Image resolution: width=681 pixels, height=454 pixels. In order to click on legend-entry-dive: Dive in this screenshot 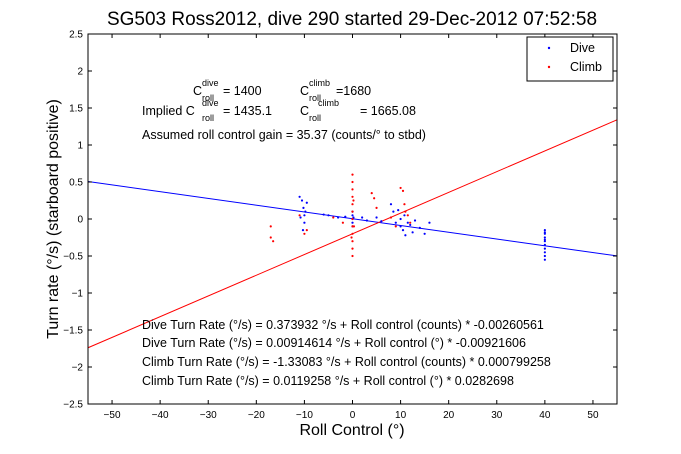, I will do `click(582, 48)`.